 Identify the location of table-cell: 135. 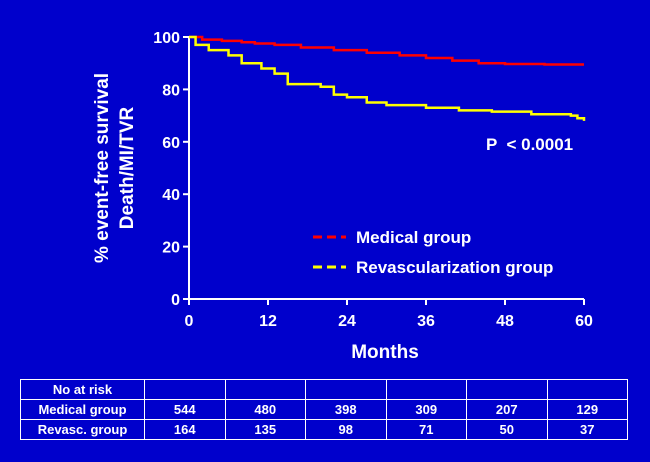
(265, 429).